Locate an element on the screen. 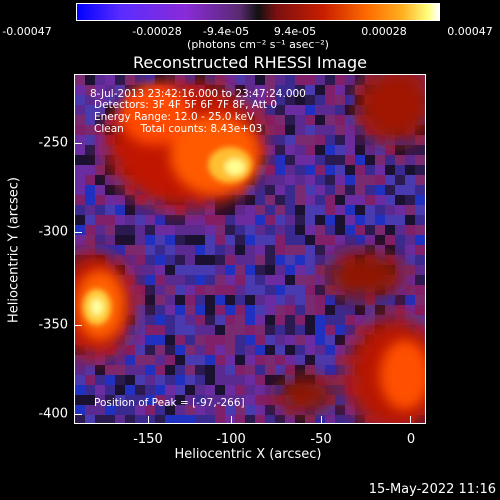 The height and width of the screenshot is (500, 500). colorbar is located at coordinates (258, 12).